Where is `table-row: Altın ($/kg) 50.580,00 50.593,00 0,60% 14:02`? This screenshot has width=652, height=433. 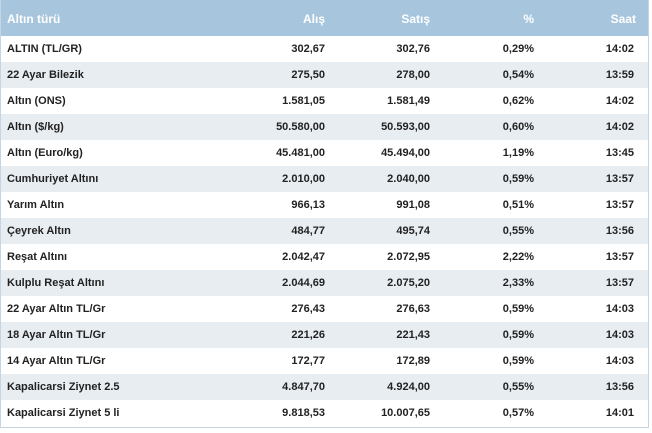 table-row: Altın ($/kg) 50.580,00 50.593,00 0,60% 14:02 is located at coordinates (324, 127).